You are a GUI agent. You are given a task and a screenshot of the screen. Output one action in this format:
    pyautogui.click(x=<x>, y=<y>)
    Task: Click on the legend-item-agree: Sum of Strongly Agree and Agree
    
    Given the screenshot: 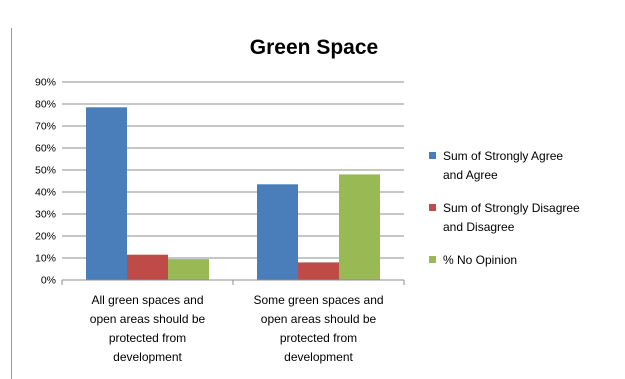 What is the action you would take?
    pyautogui.click(x=496, y=165)
    